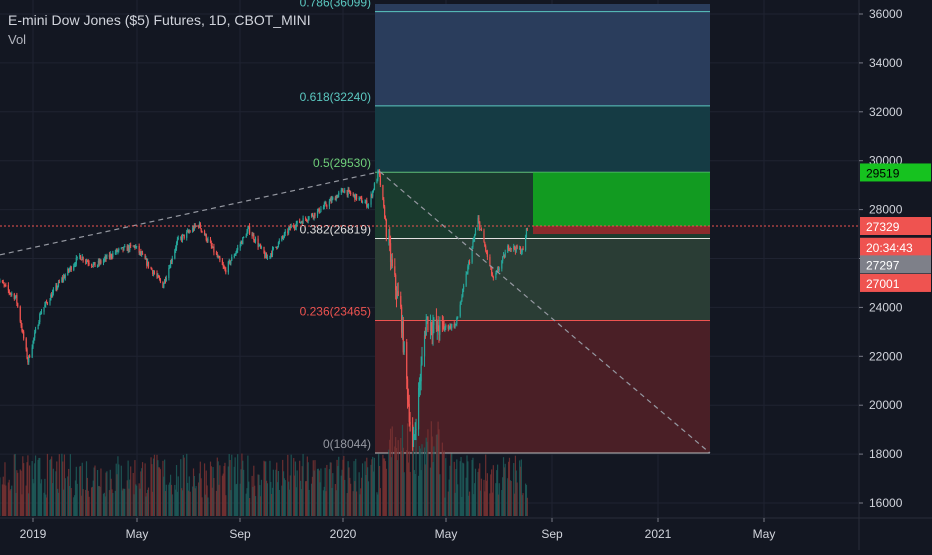 Image resolution: width=932 pixels, height=555 pixels. Describe the element at coordinates (159, 40) in the screenshot. I see `volume-label: Vol` at that location.